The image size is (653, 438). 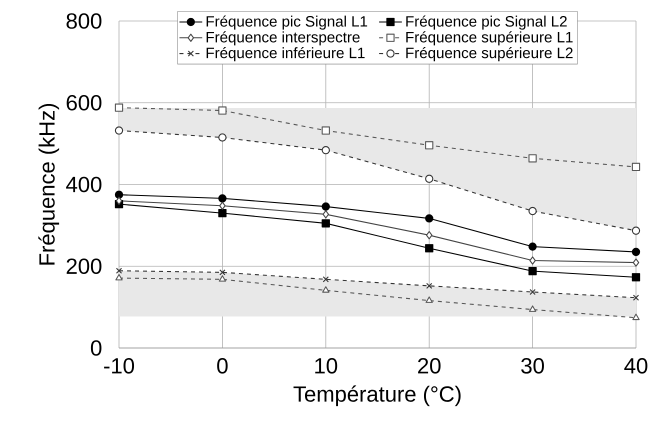 I want to click on y-tick-label: 0, so click(x=96, y=348).